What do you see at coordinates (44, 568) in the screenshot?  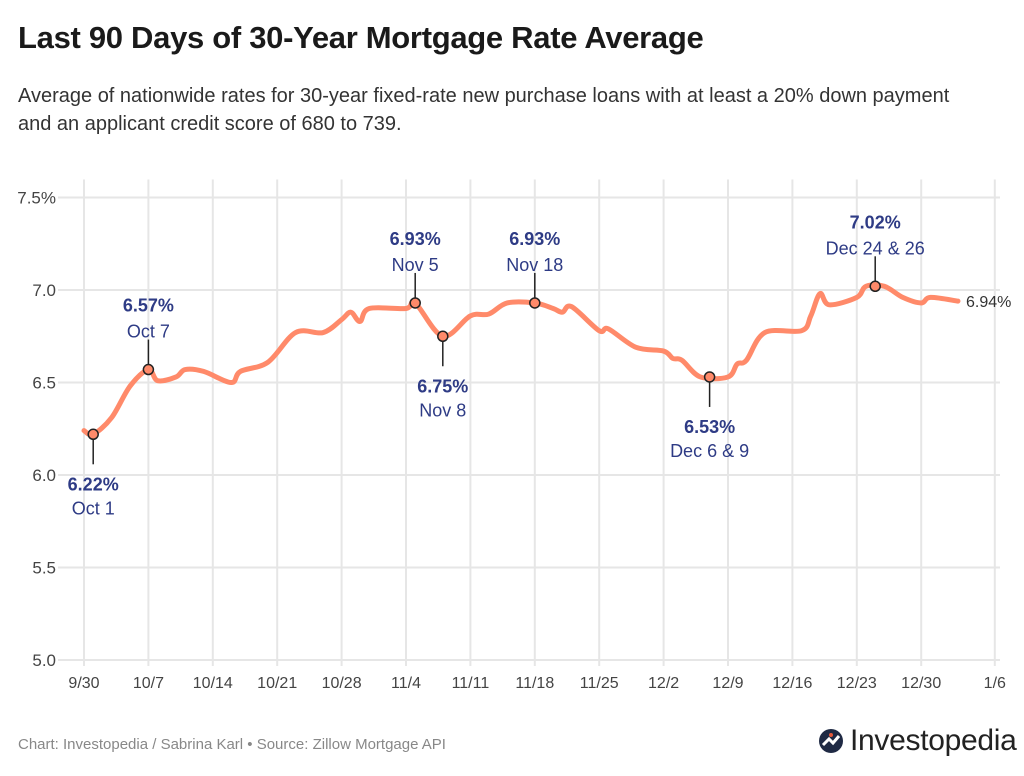 I see `y-tick-label: 5.5` at bounding box center [44, 568].